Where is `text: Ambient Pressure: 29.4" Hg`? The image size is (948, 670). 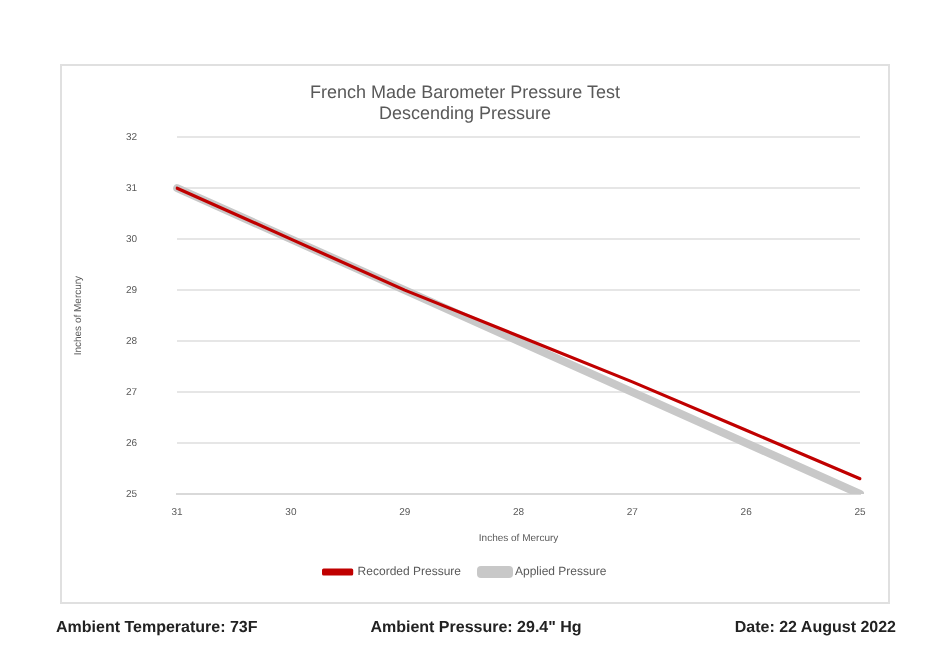 text: Ambient Pressure: 29.4" Hg is located at coordinates (476, 627).